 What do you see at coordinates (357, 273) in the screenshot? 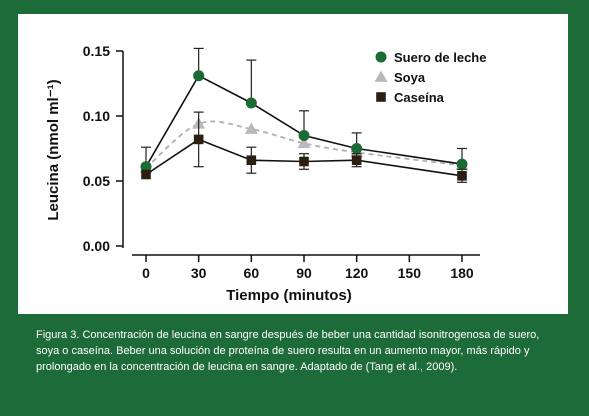
I see `x-tick-label-4: 120` at bounding box center [357, 273].